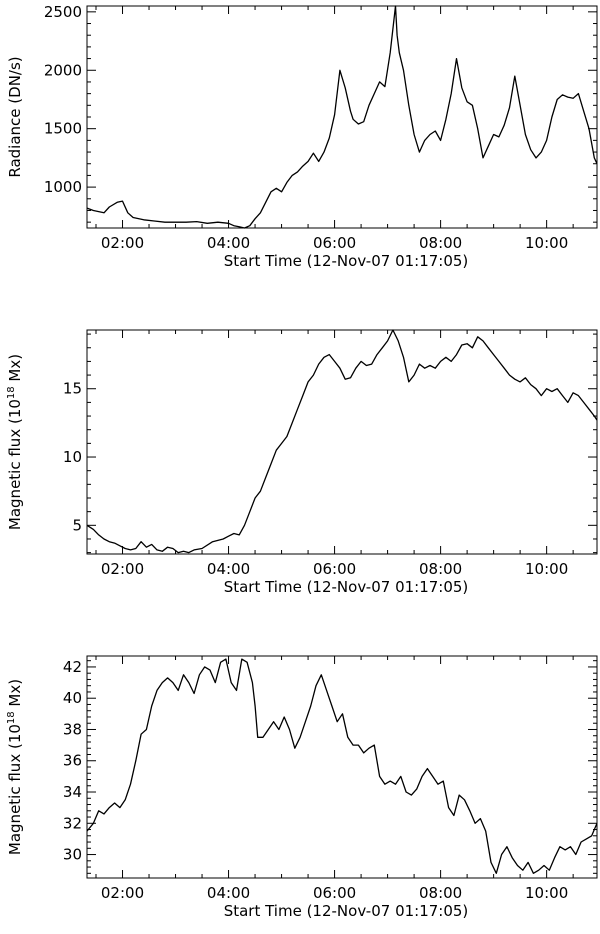  Describe the element at coordinates (72, 855) in the screenshot. I see `y-tick-label: 30` at that location.